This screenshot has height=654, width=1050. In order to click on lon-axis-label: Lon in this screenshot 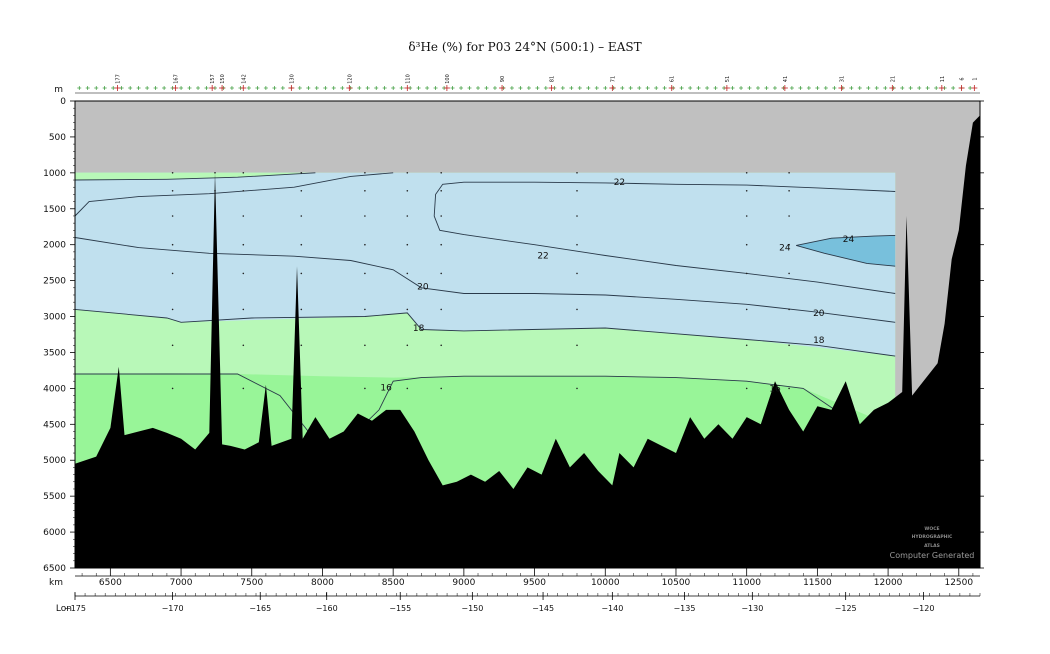, I will do `click(64, 609)`.